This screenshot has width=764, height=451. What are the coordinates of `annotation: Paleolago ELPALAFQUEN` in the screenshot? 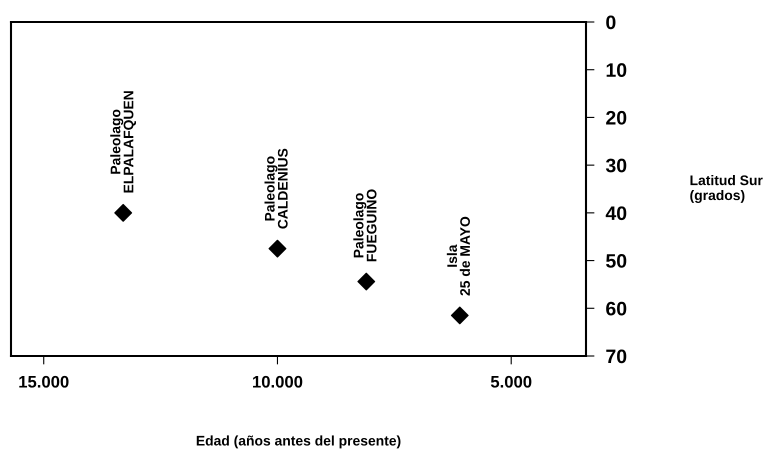 It's located at (123, 141).